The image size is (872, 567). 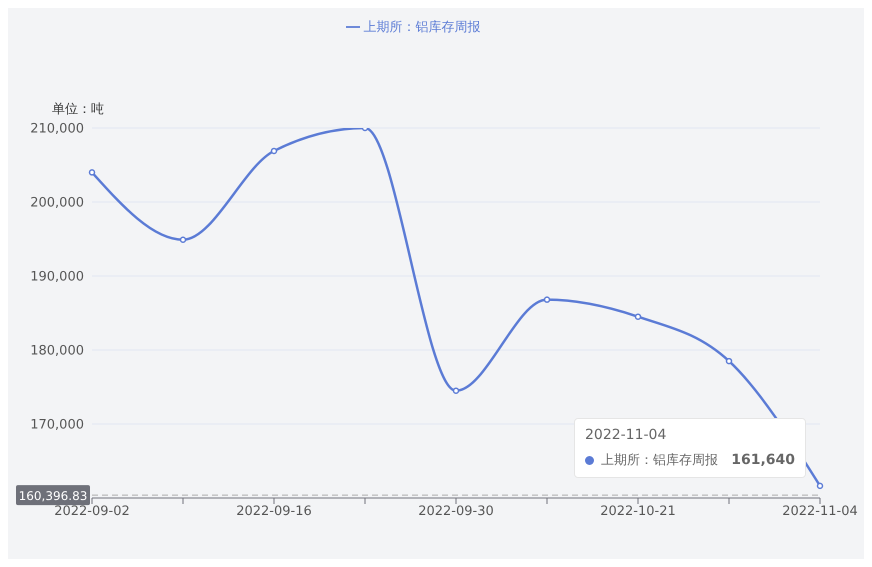 What do you see at coordinates (57, 277) in the screenshot?
I see `y-tick-label: 190,000` at bounding box center [57, 277].